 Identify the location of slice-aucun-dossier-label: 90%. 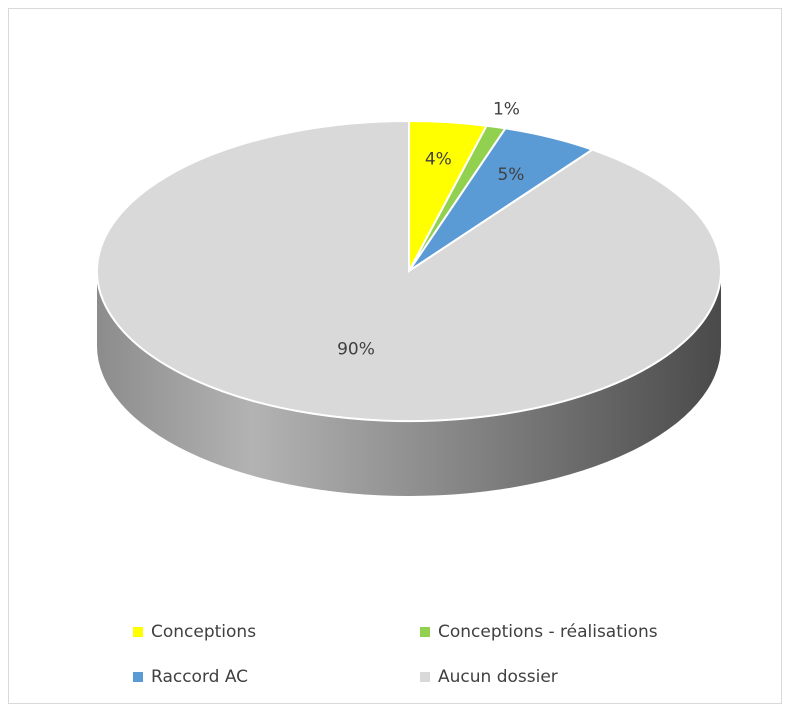
(356, 349).